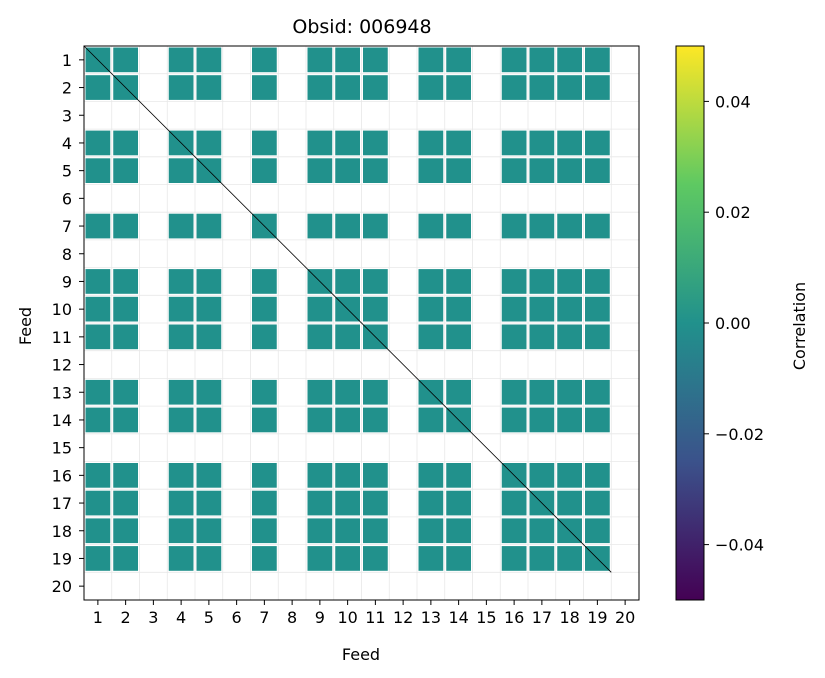 This screenshot has height=678, width=825. Describe the element at coordinates (25, 326) in the screenshot. I see `y-axis-label: Feed` at that location.